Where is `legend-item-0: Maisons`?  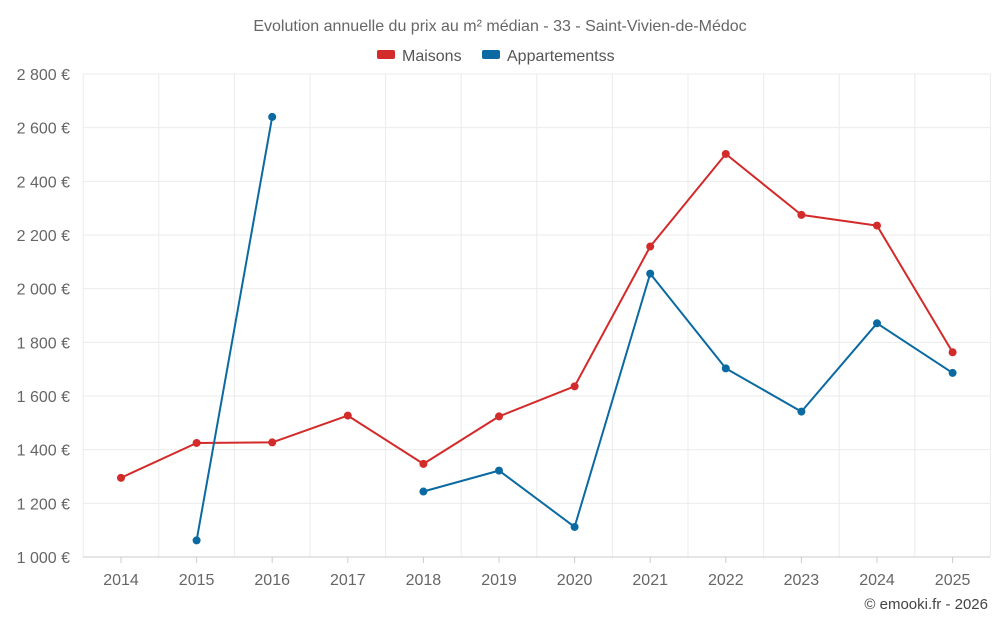
legend-item-0: Maisons is located at coordinates (419, 56).